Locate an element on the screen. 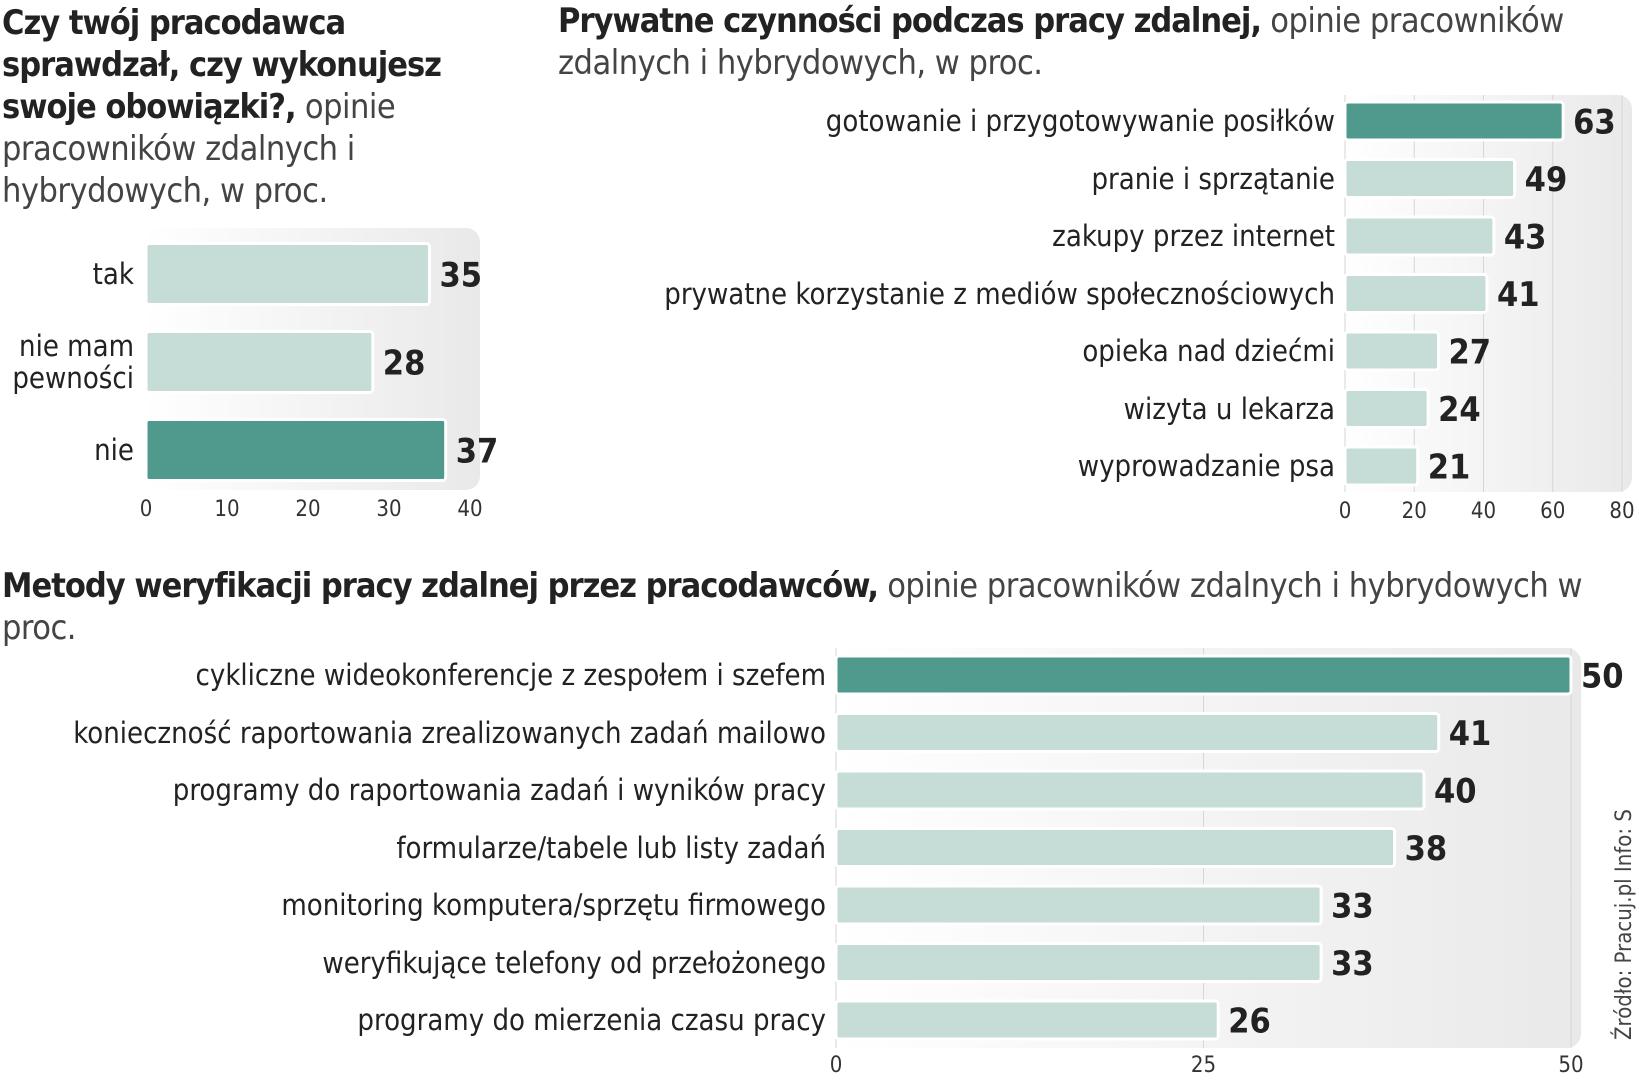 The height and width of the screenshot is (1080, 1639). value-label: 24 is located at coordinates (1459, 410).